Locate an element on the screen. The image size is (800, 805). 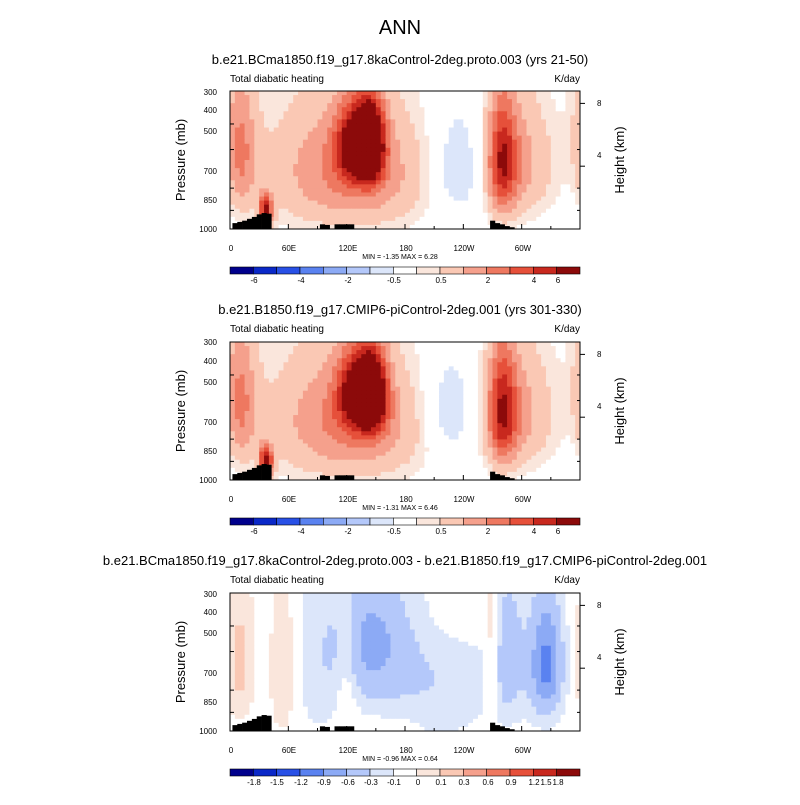
min-max-label: MIN = -1.35 MAX = 6.28 is located at coordinates (400, 257).